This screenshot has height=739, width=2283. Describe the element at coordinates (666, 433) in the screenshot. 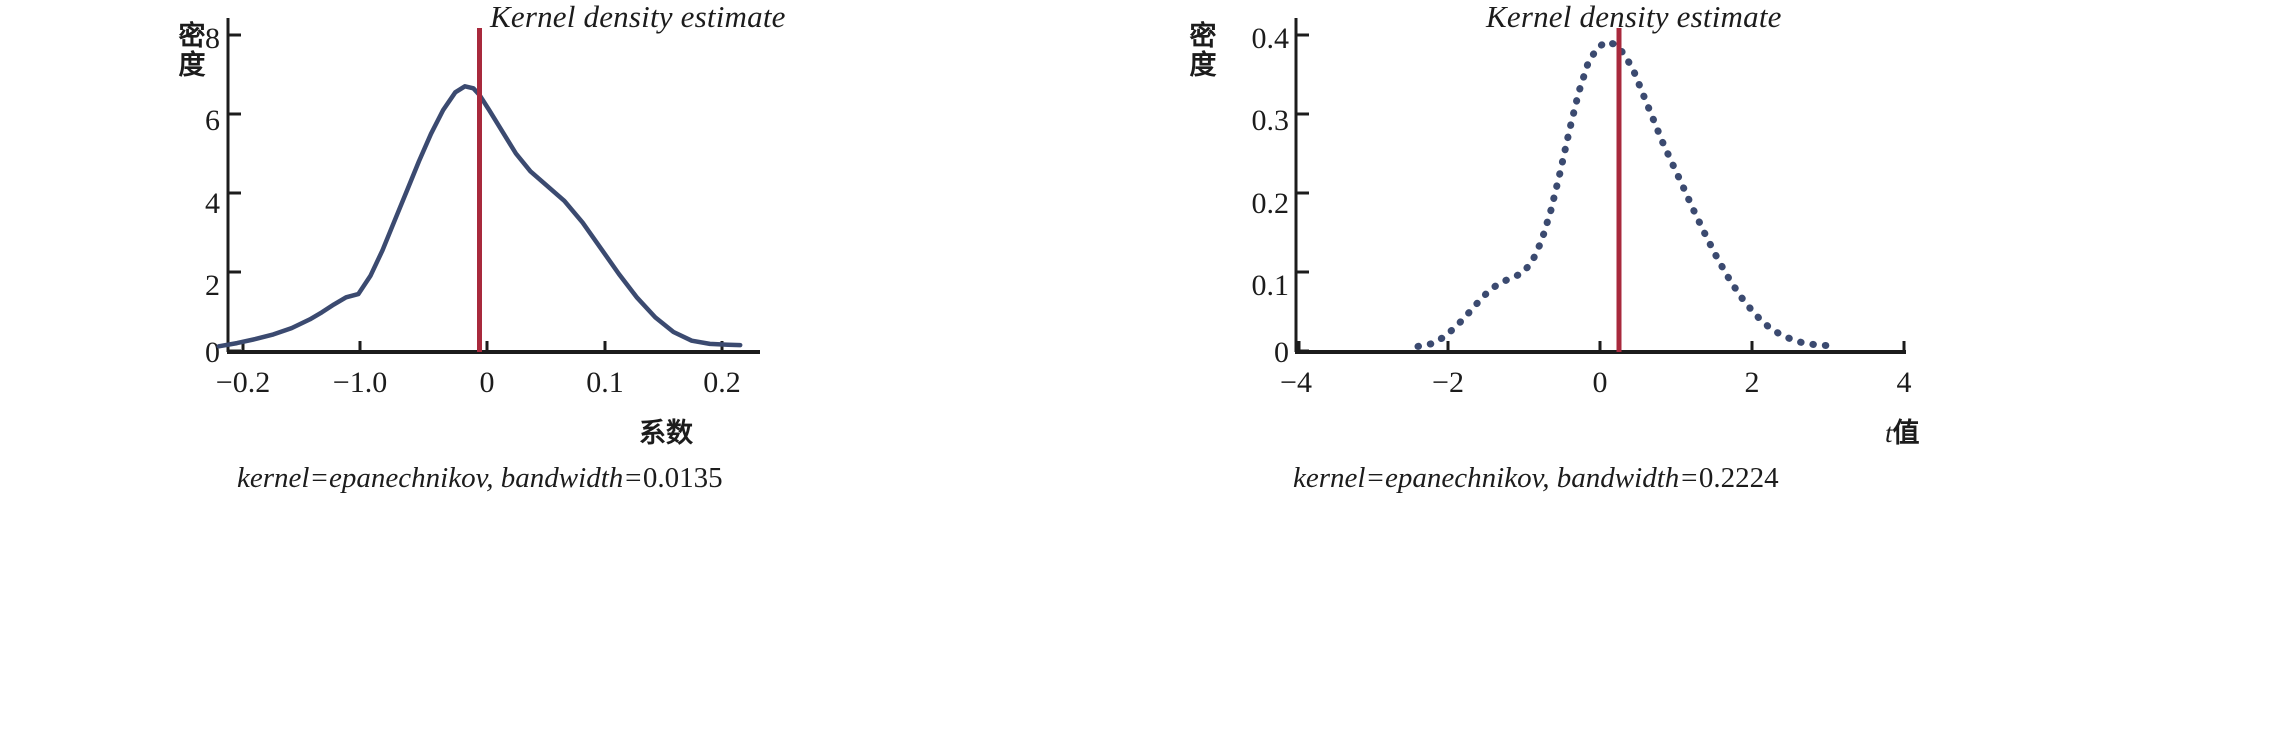

I see `x-axis-label-text: 系数` at that location.